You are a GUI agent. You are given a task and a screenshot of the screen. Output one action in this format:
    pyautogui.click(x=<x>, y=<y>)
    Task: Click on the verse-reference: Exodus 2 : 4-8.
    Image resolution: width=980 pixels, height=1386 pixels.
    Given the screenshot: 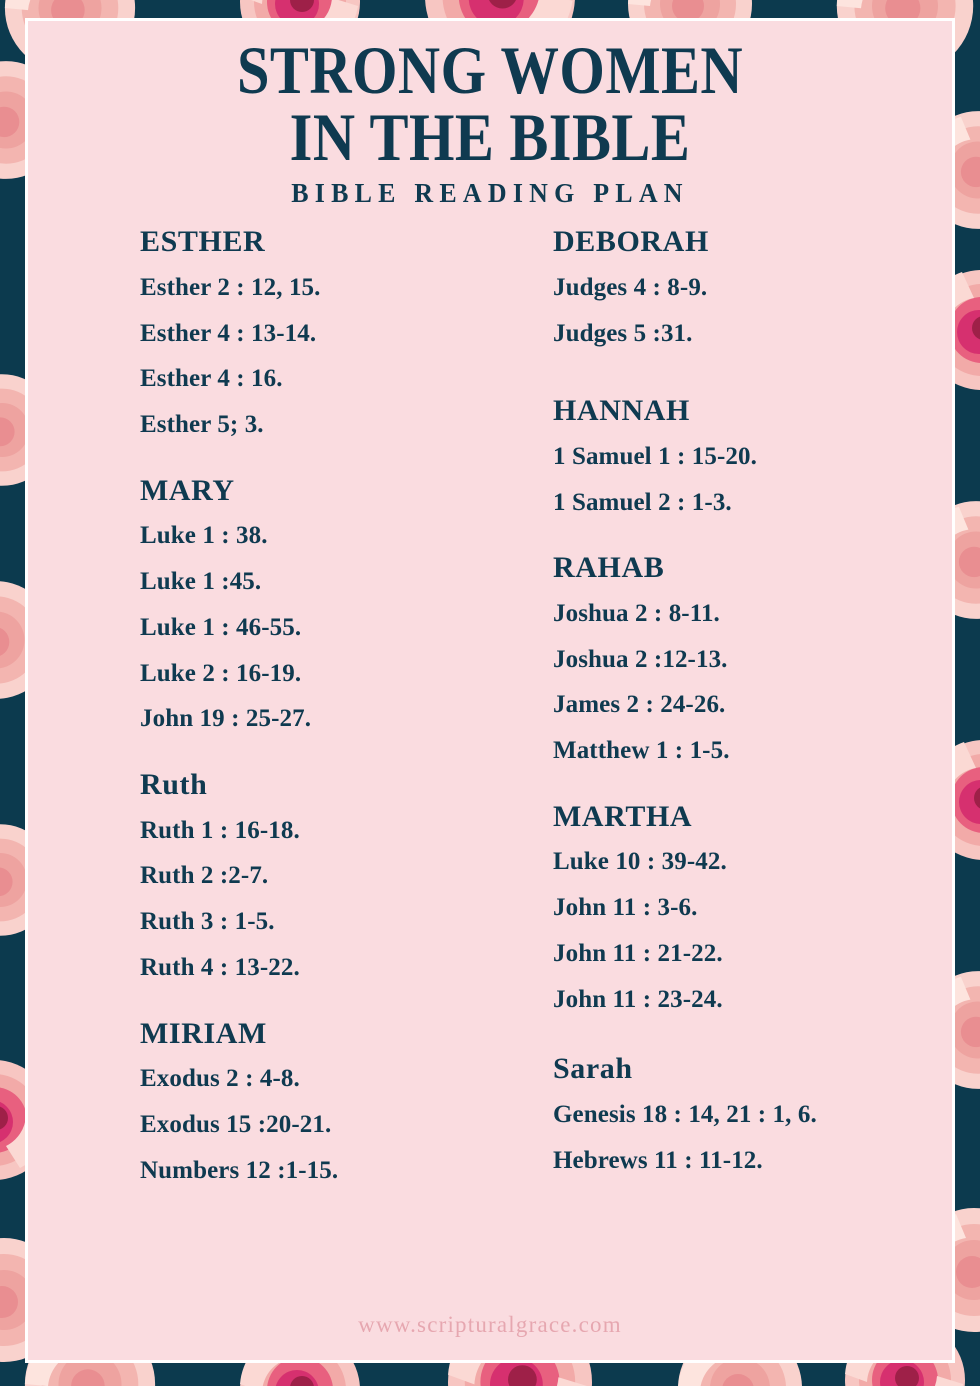 What is the action you would take?
    pyautogui.click(x=220, y=1078)
    